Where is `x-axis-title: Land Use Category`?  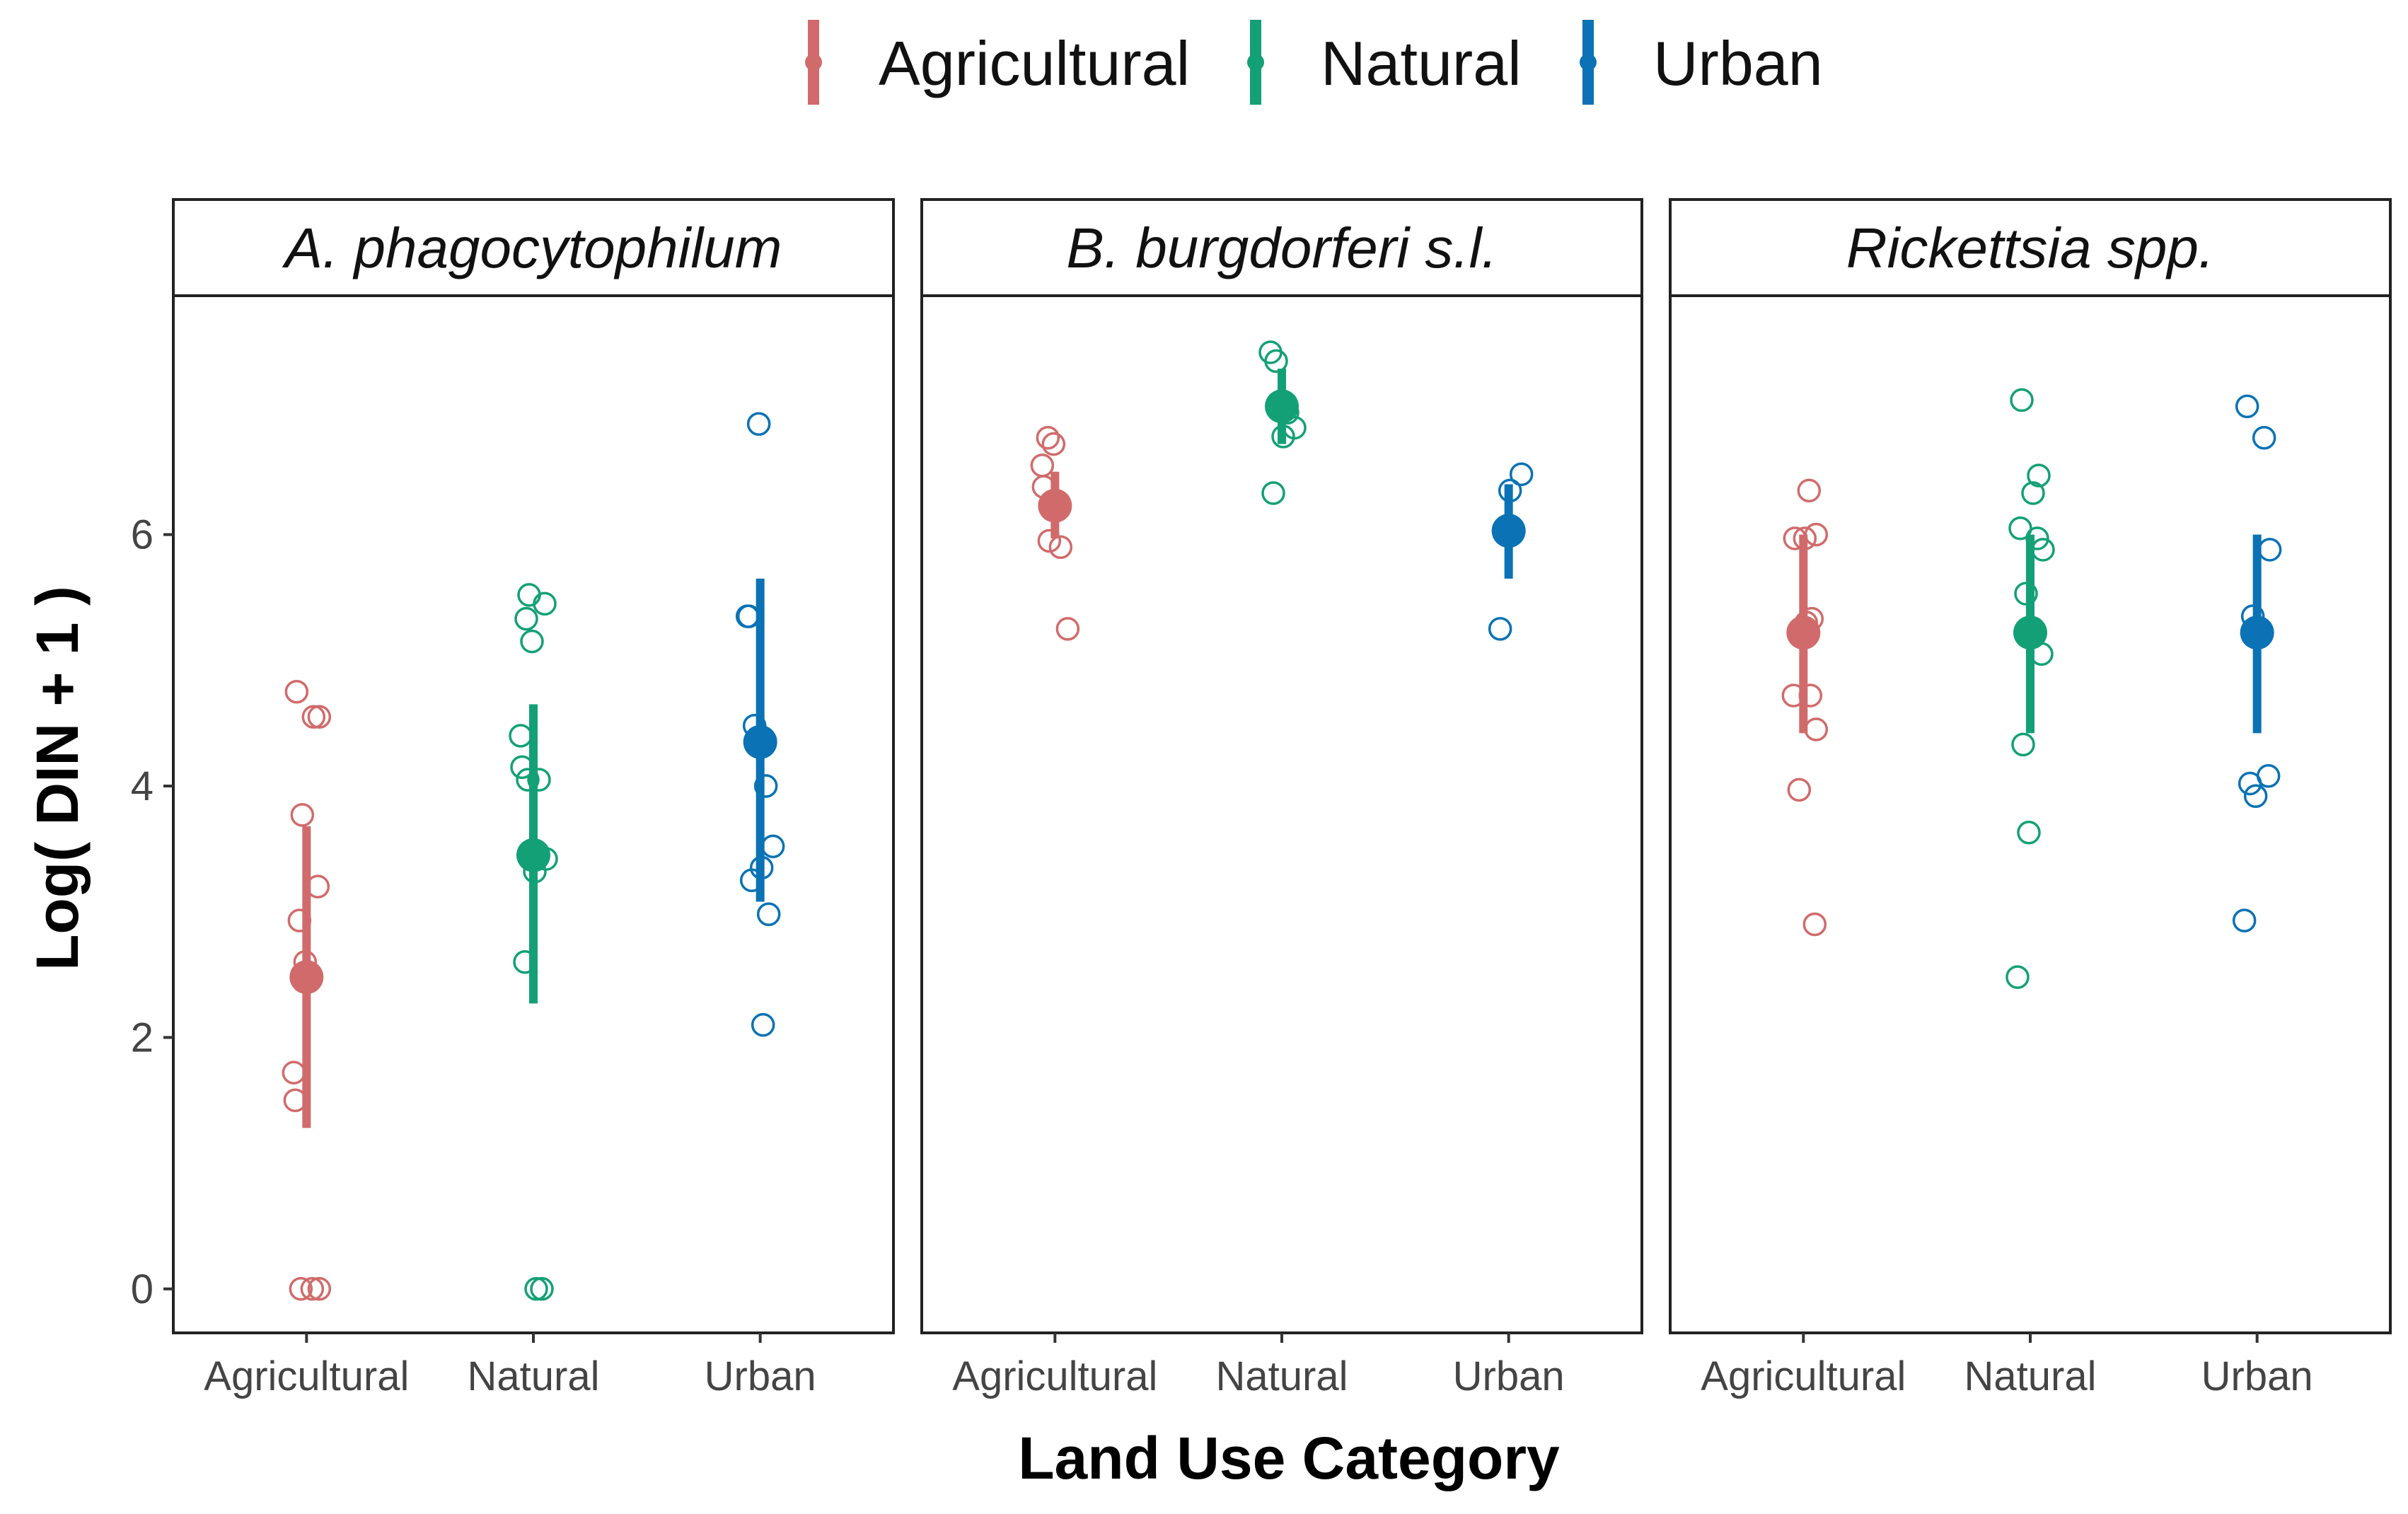 x-axis-title: Land Use Category is located at coordinates (1289, 1458).